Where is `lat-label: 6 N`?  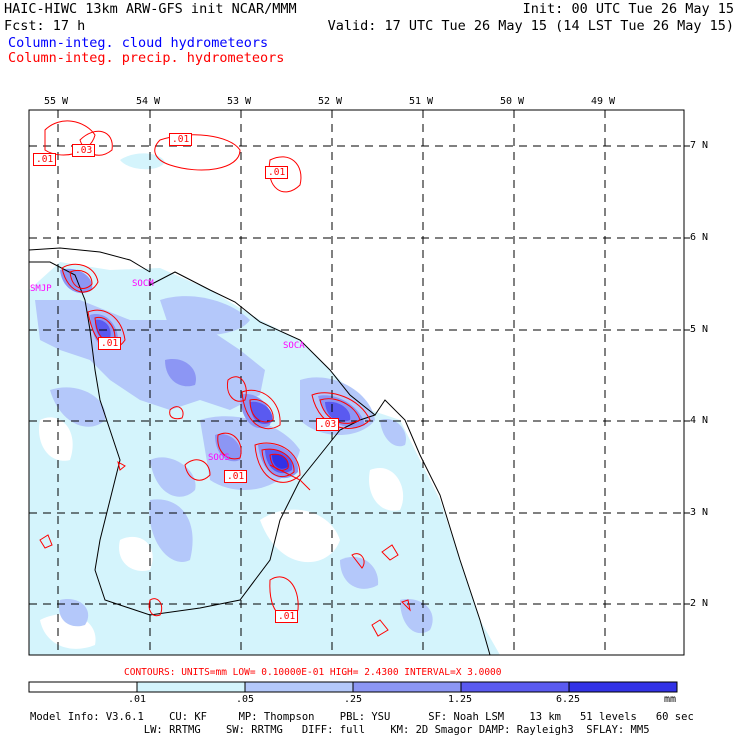
lat-label: 6 N is located at coordinates (699, 237).